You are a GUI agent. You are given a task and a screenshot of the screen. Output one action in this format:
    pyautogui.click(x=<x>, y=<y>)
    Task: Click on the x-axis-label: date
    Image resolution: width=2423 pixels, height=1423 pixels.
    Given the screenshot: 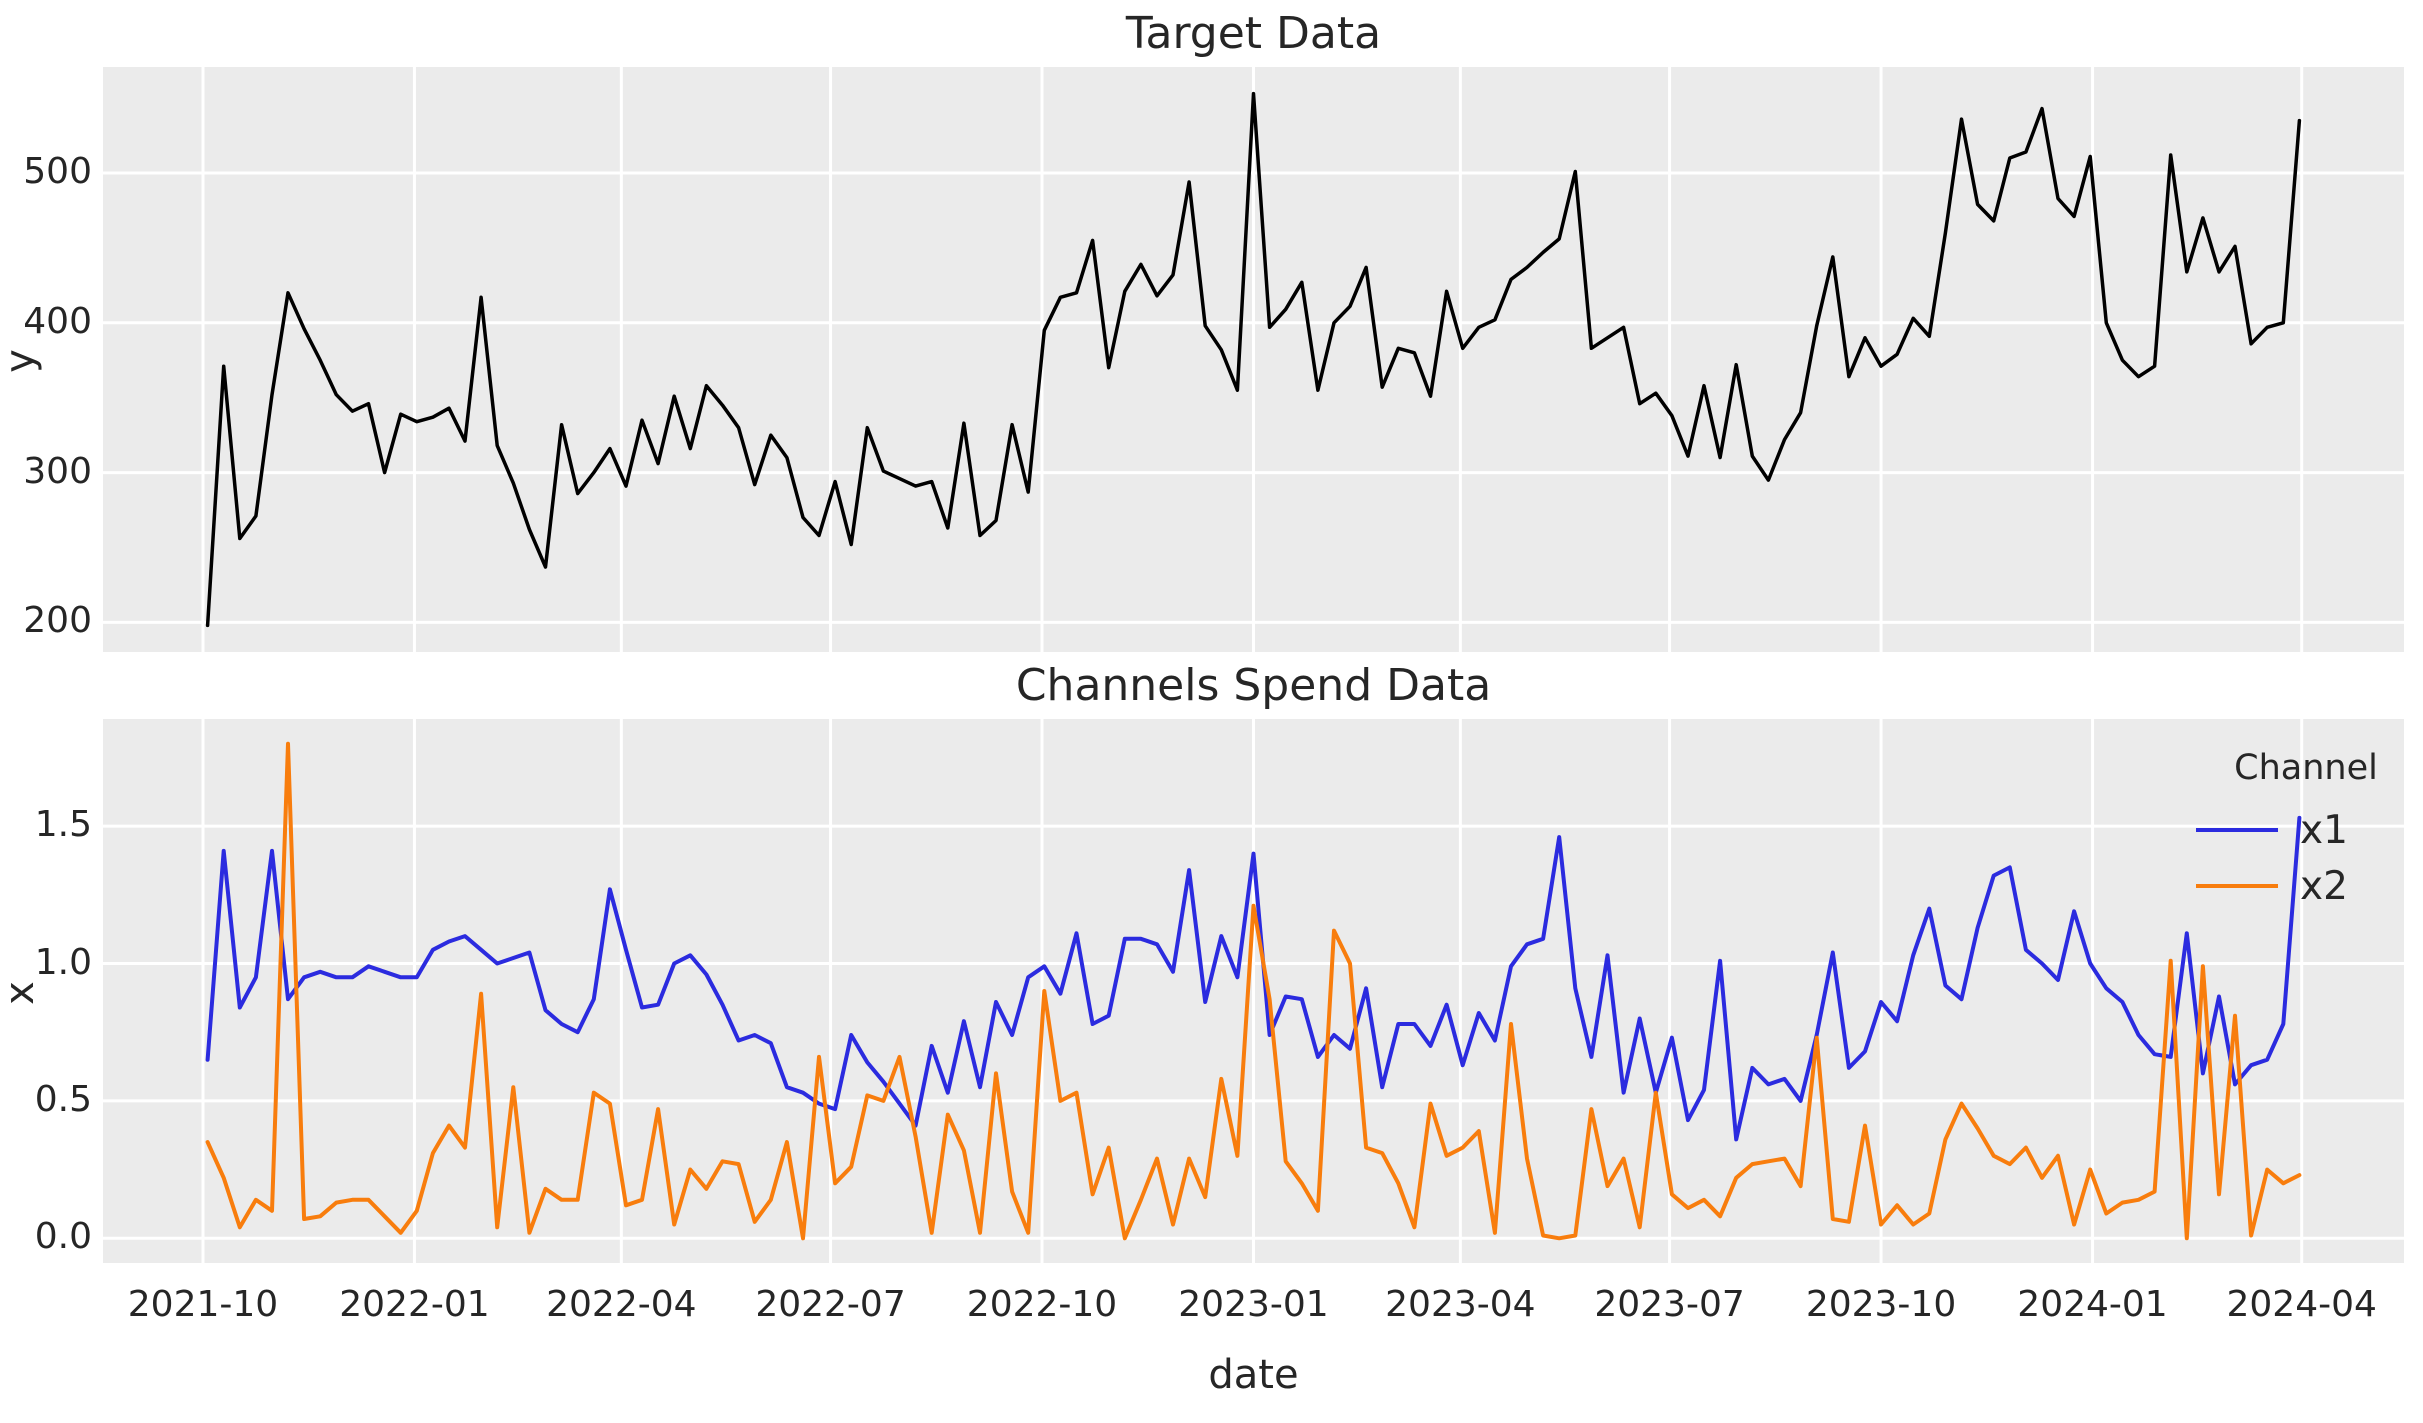 What is the action you would take?
    pyautogui.click(x=1253, y=1375)
    